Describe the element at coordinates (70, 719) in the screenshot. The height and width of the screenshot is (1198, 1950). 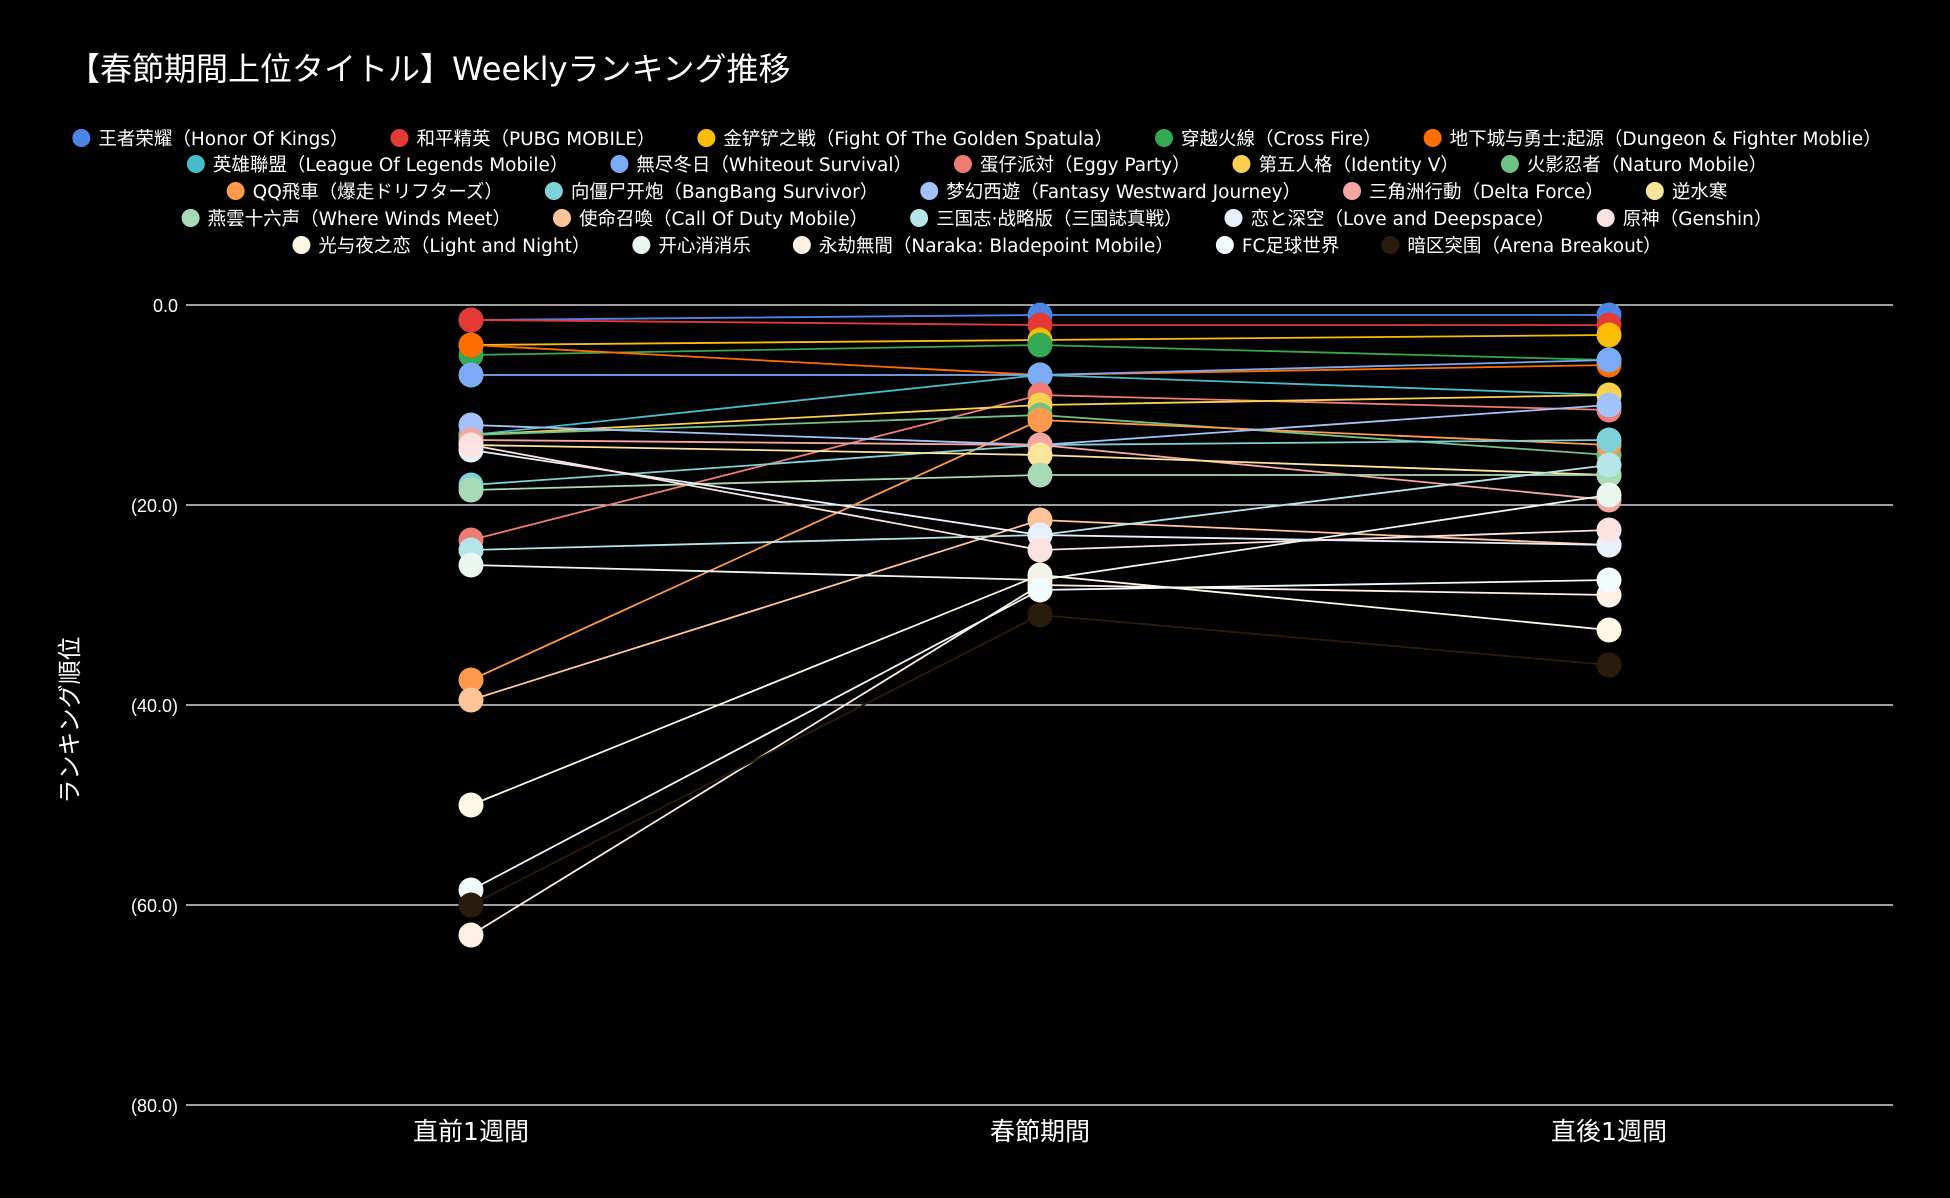
I see `y-axis-label: ランキング順位` at that location.